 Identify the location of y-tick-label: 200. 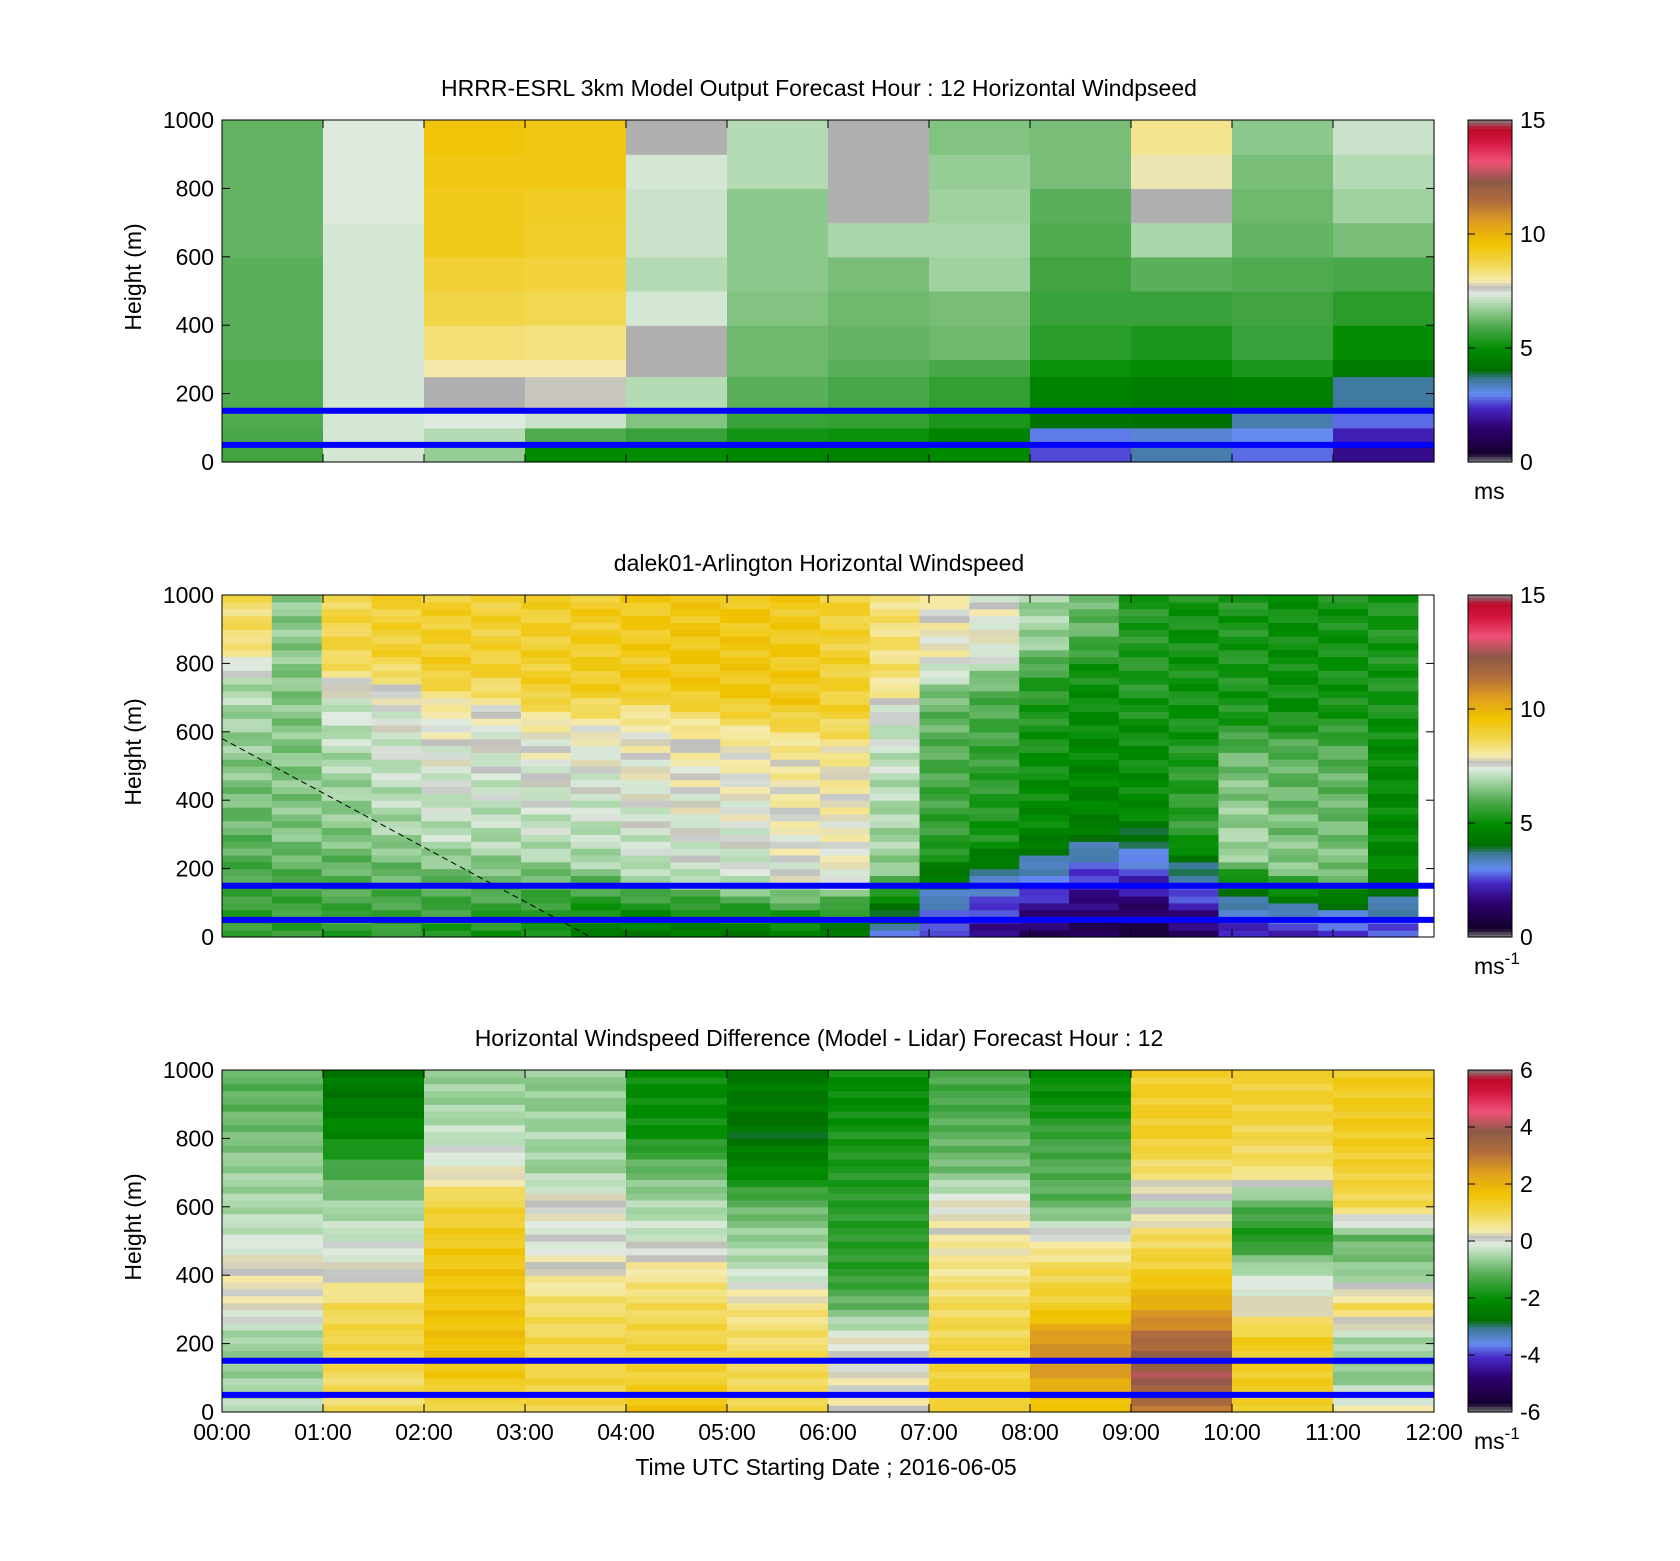
(195, 394).